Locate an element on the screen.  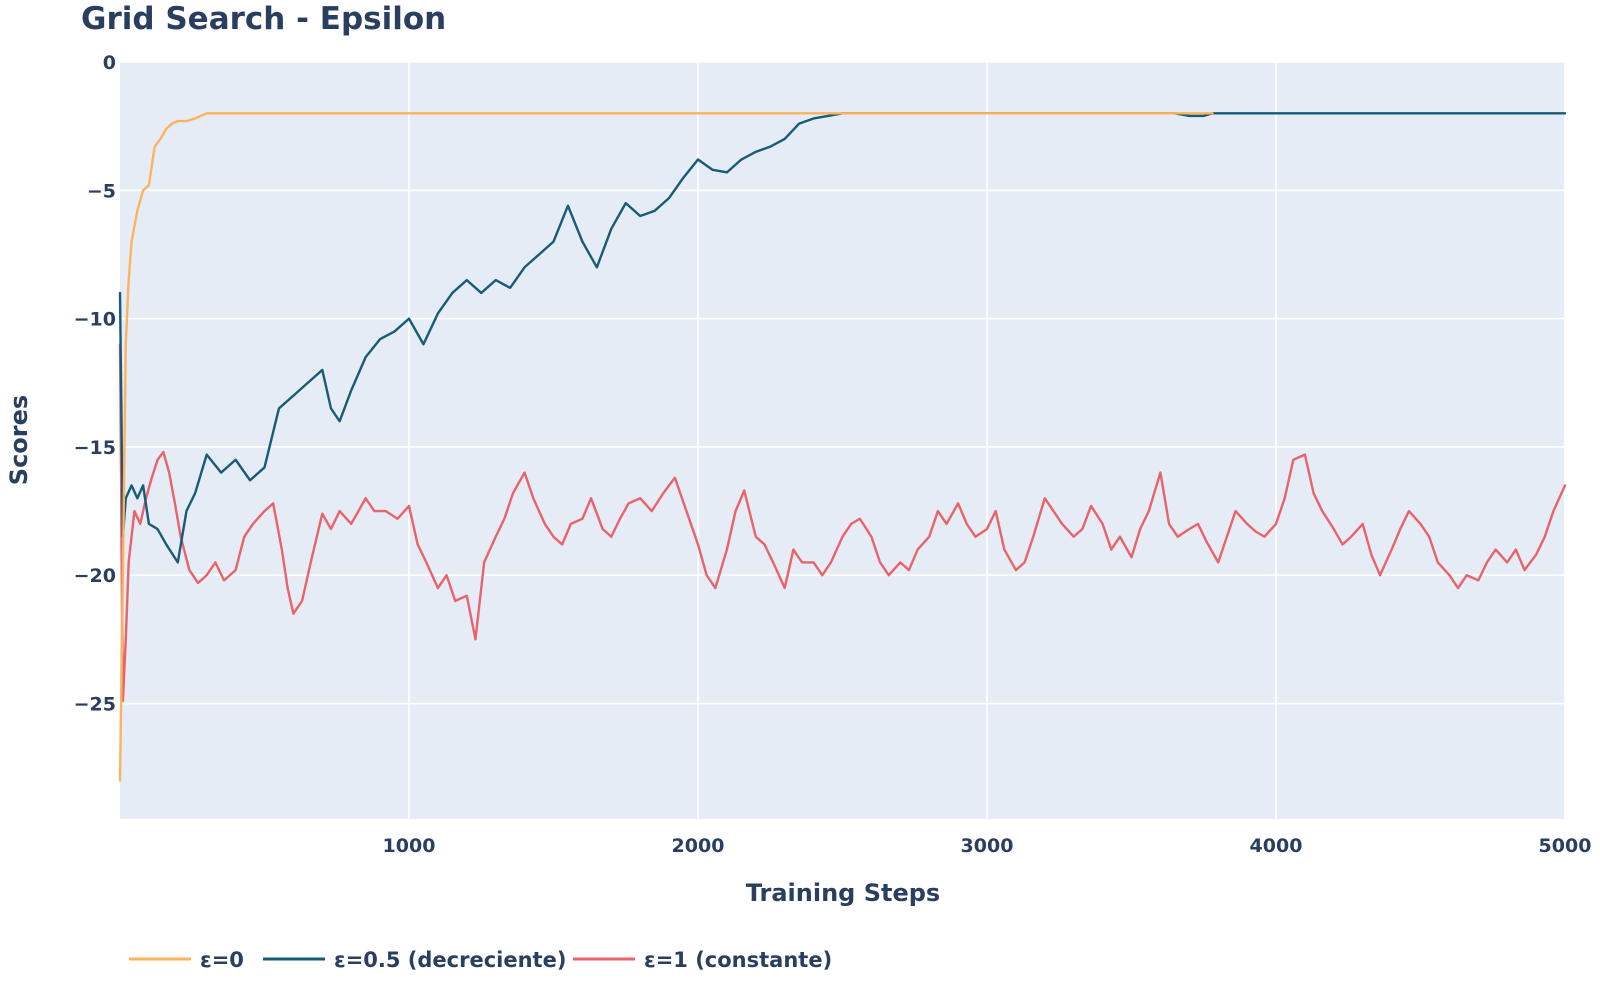
legend-label-0: ε=0 is located at coordinates (222, 960).